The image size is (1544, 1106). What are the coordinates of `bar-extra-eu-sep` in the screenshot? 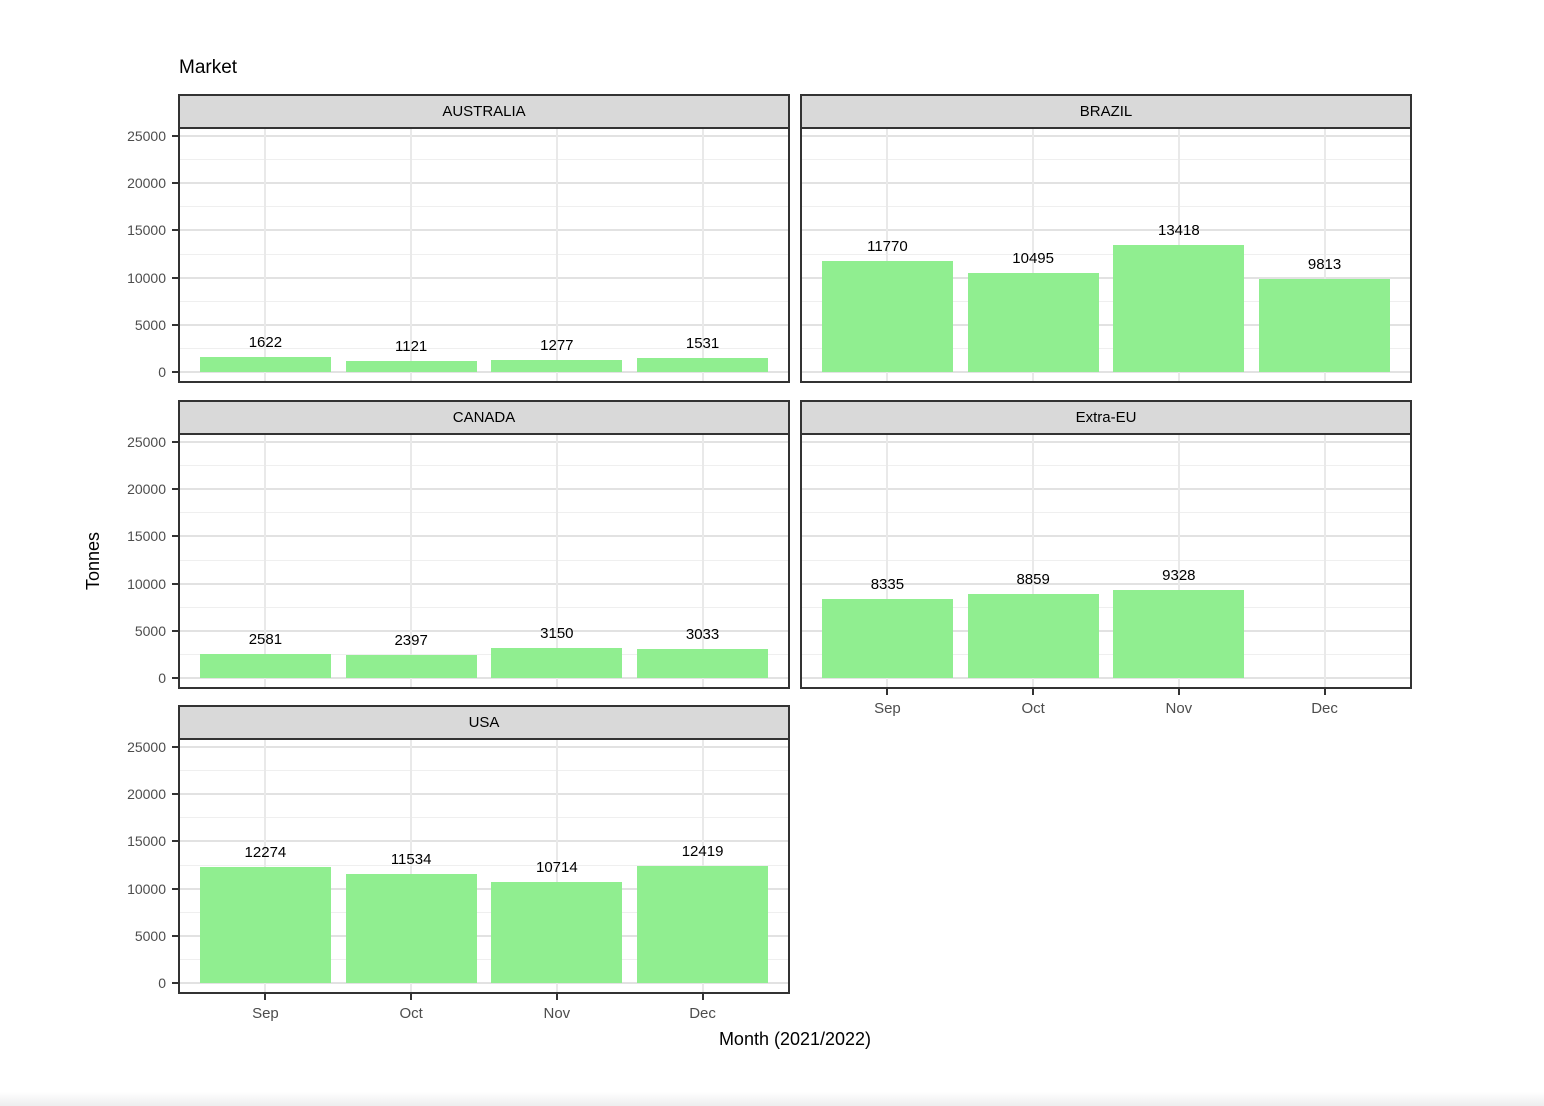 It's located at (887, 638).